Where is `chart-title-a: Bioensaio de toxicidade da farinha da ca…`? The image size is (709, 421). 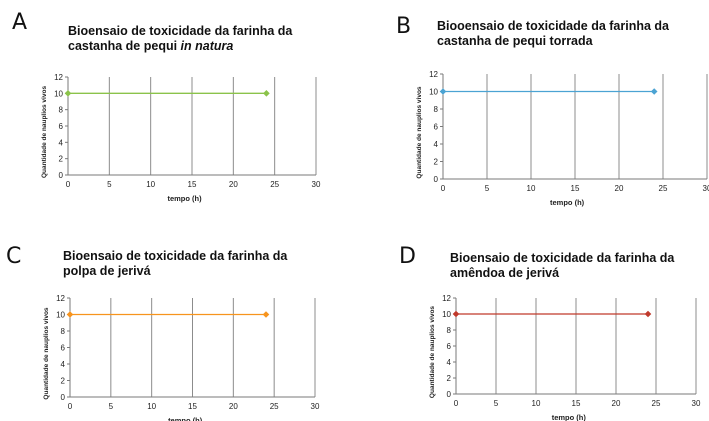
chart-title-a: Bioensaio de toxicidade da farinha da ca… is located at coordinates (180, 39).